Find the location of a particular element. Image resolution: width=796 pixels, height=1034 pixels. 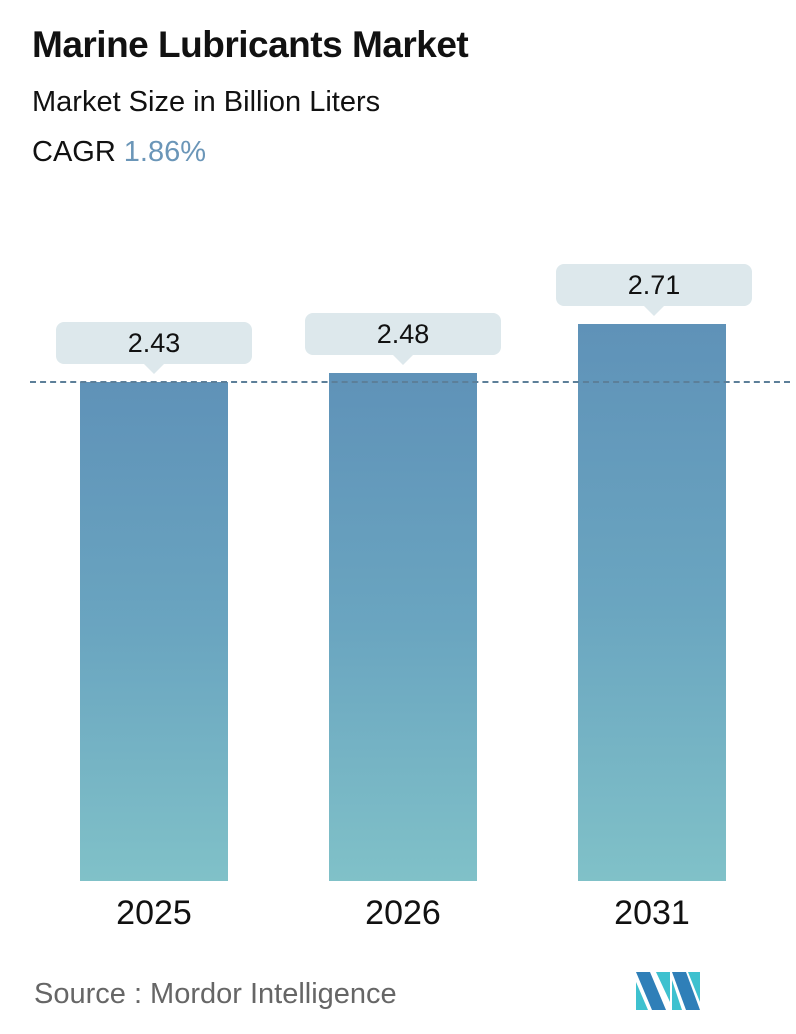

bar-2025 is located at coordinates (154, 631).